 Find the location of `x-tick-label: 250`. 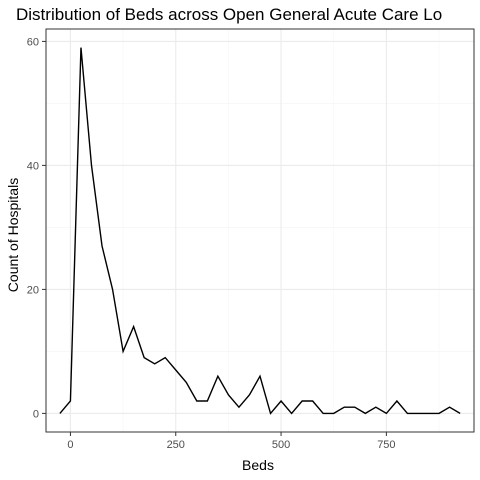

x-tick-label: 250 is located at coordinates (176, 445).